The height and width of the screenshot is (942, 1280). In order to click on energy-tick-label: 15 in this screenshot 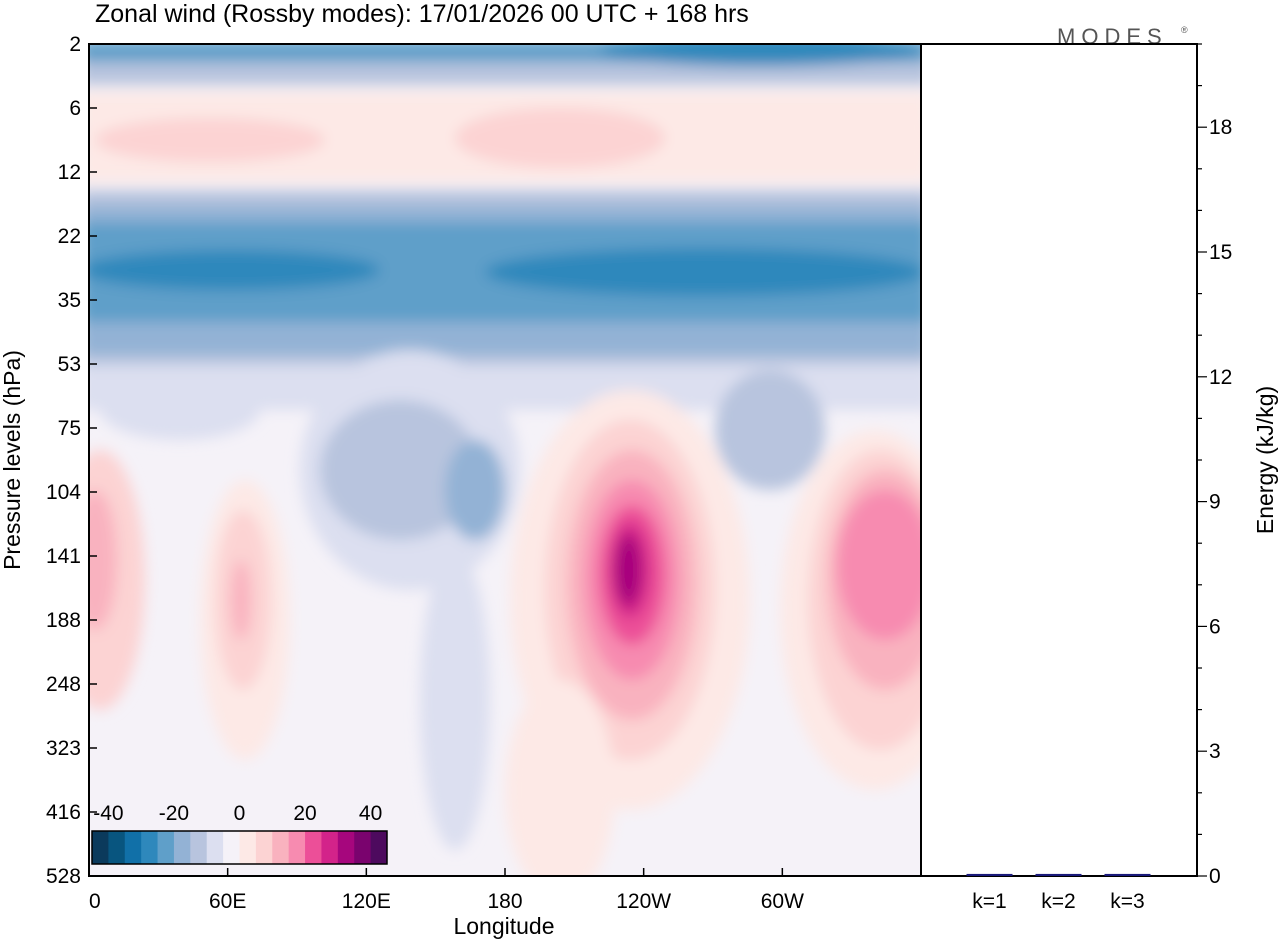, I will do `click(1220, 252)`.